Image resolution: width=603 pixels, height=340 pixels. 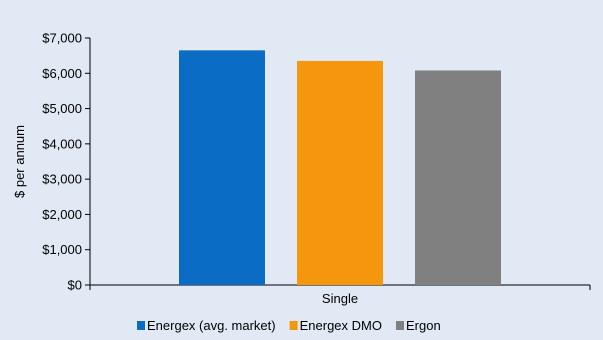 What do you see at coordinates (62, 108) in the screenshot?
I see `y-tick-label: $5,000` at bounding box center [62, 108].